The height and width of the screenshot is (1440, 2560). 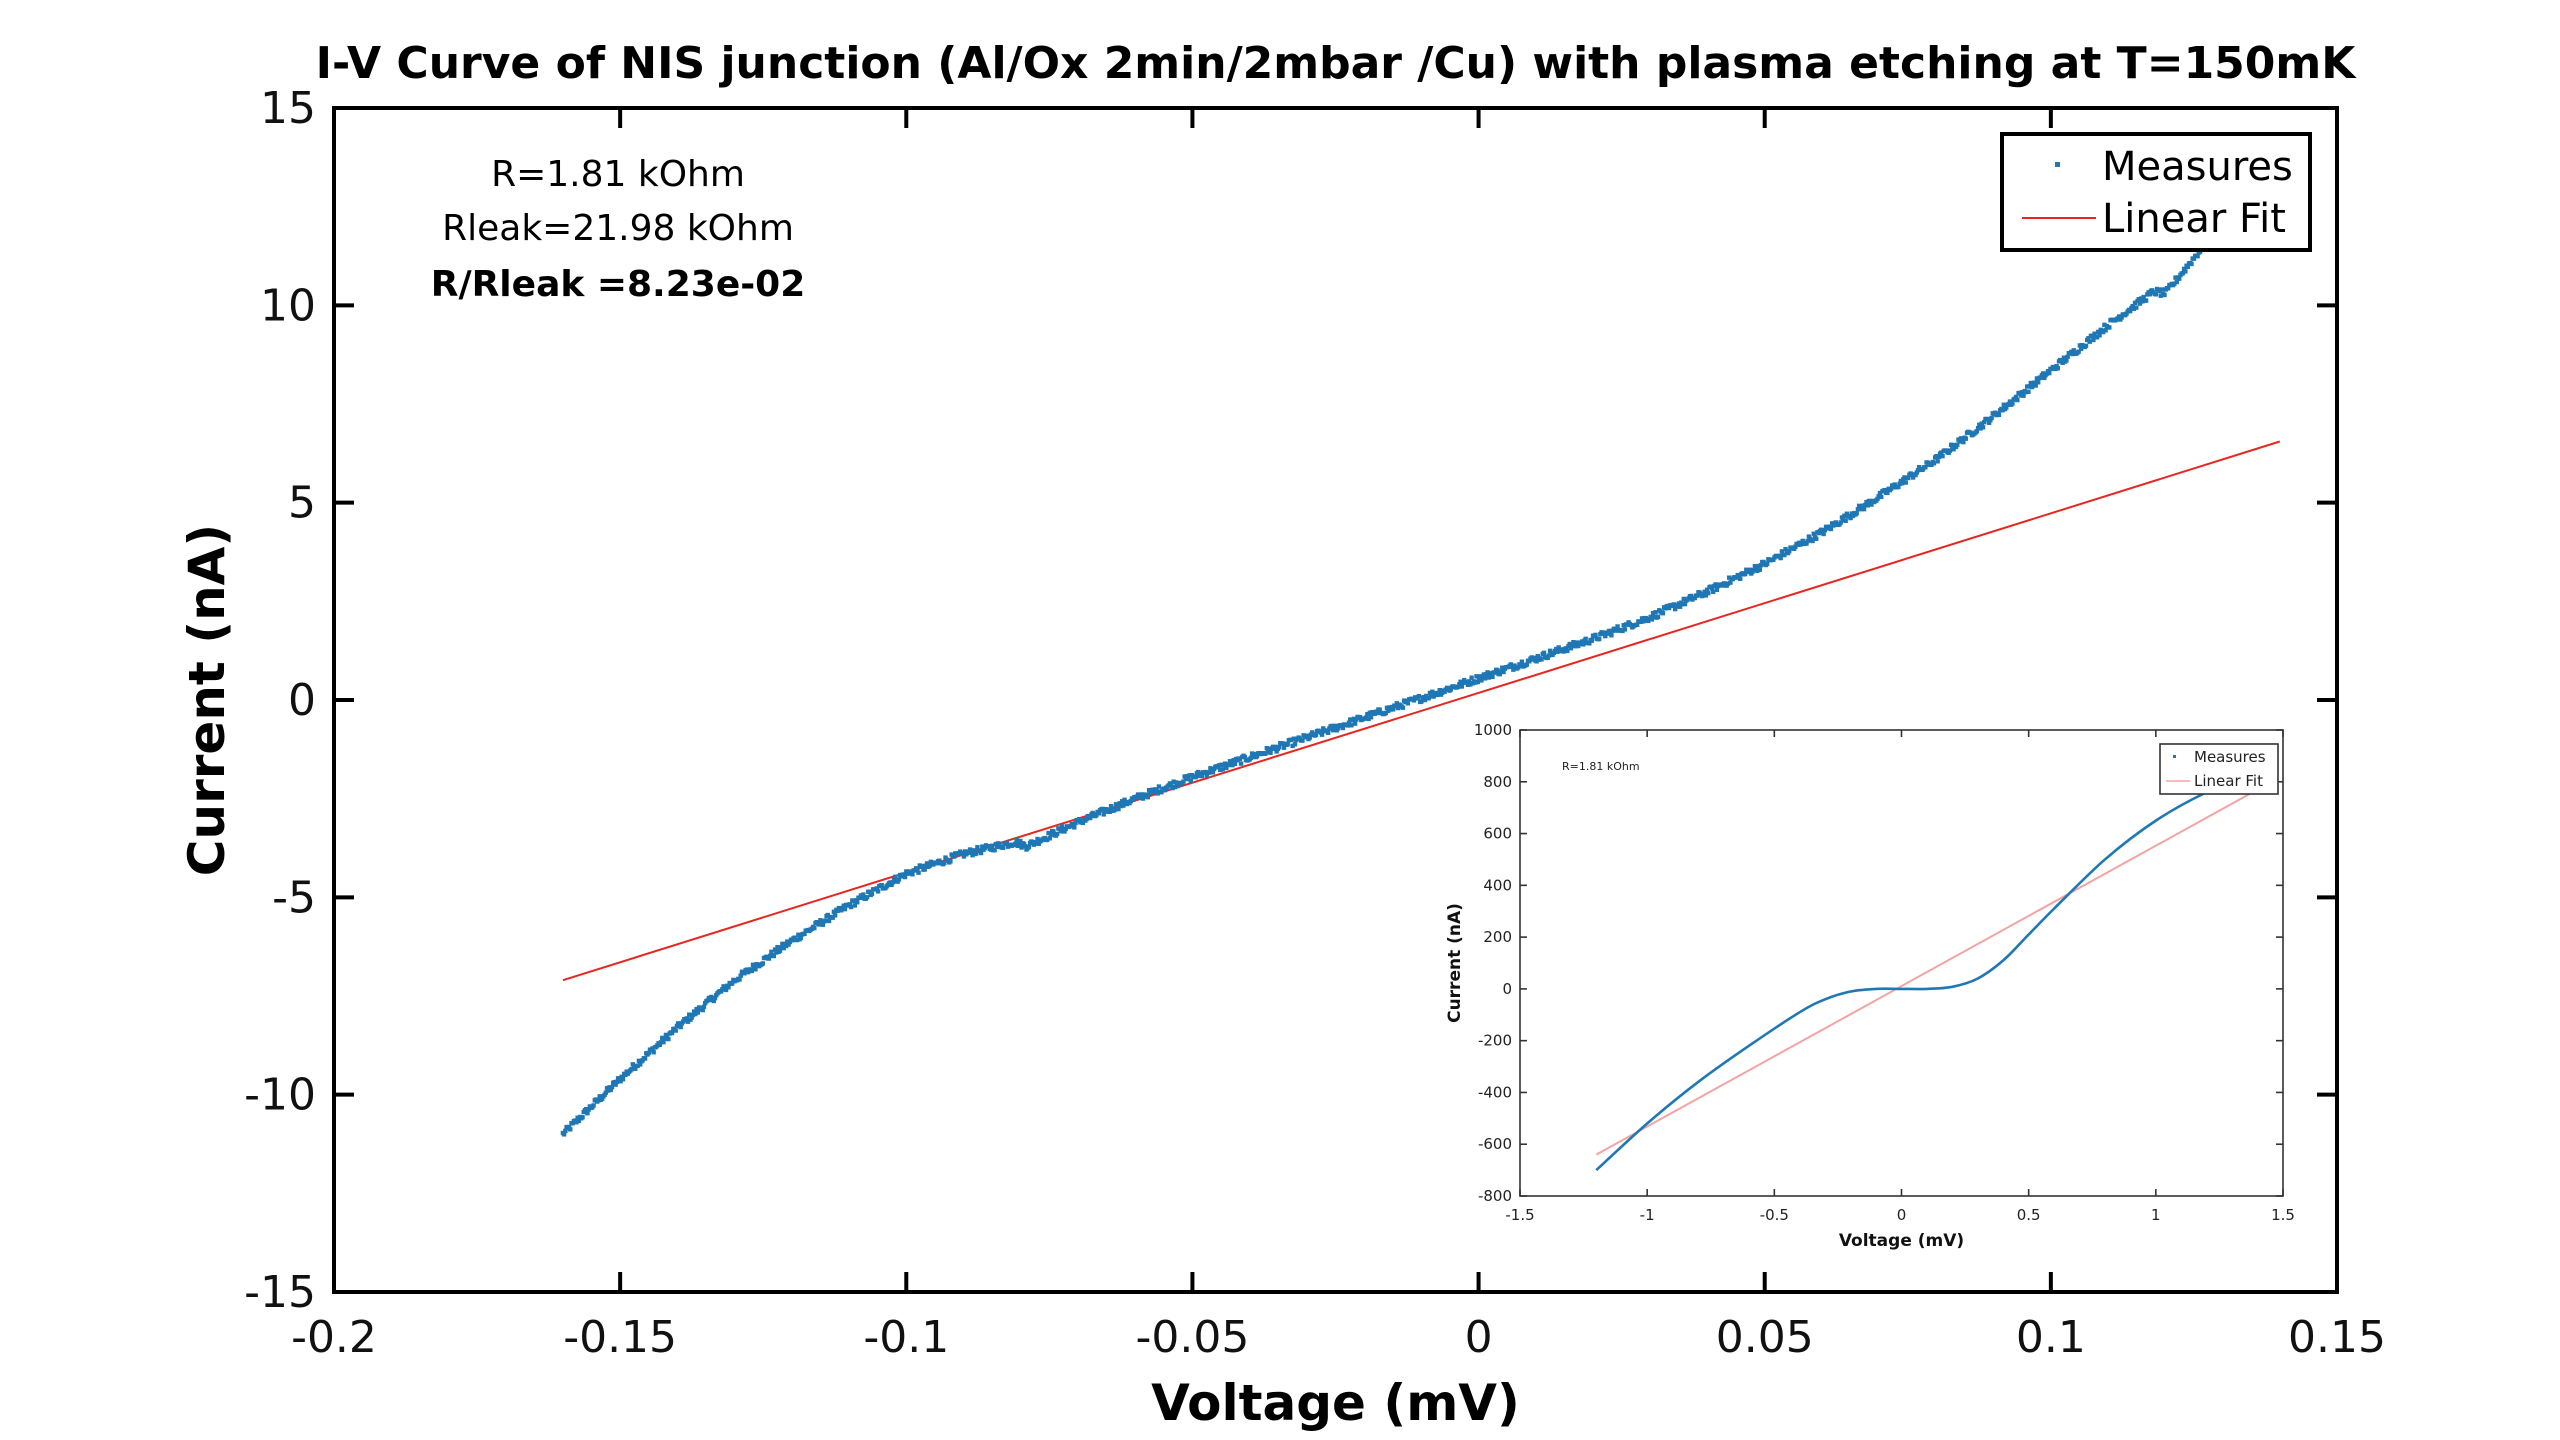 What do you see at coordinates (2197, 167) in the screenshot?
I see `legend-label-measures: Measures` at bounding box center [2197, 167].